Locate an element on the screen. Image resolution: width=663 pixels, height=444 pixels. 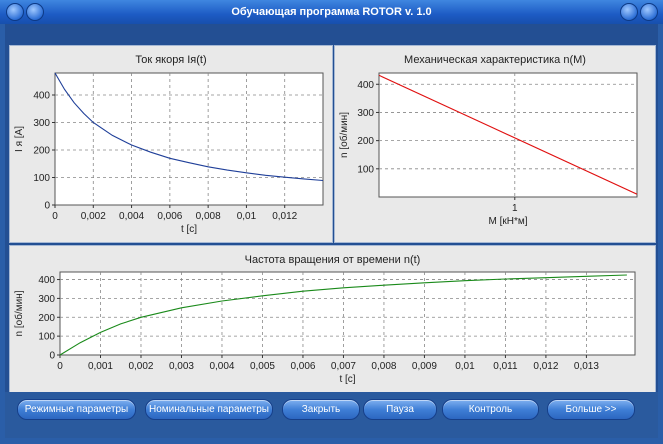
nominal-parameters-label: Номинальные параметры is located at coordinates (209, 409).